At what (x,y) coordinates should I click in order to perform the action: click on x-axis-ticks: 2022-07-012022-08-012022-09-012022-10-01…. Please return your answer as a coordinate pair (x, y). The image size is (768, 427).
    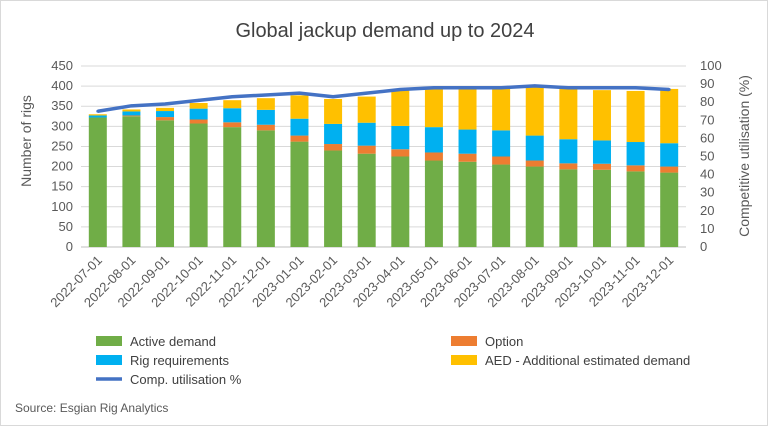
    Looking at the image, I should click on (361, 282).